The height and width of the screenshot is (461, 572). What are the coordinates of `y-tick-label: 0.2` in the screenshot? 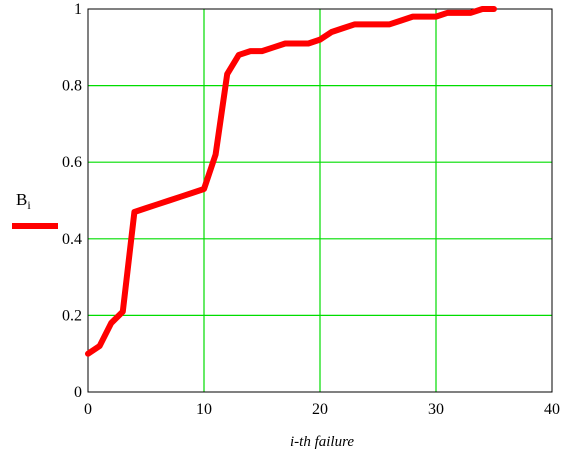 It's located at (72, 315).